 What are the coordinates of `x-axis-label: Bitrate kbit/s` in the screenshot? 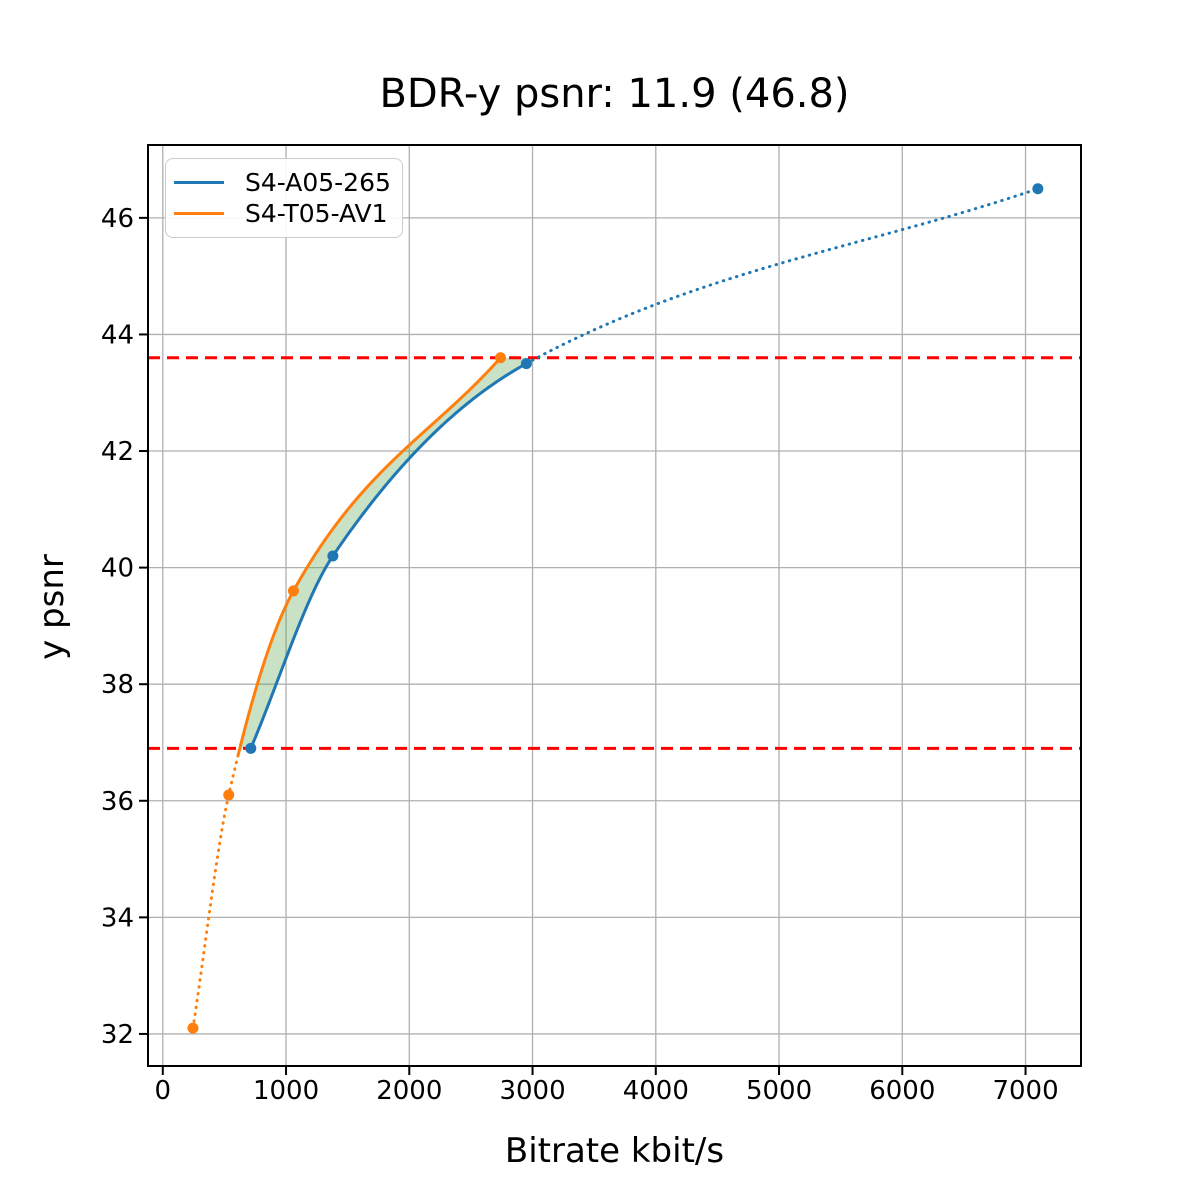 It's located at (614, 1151).